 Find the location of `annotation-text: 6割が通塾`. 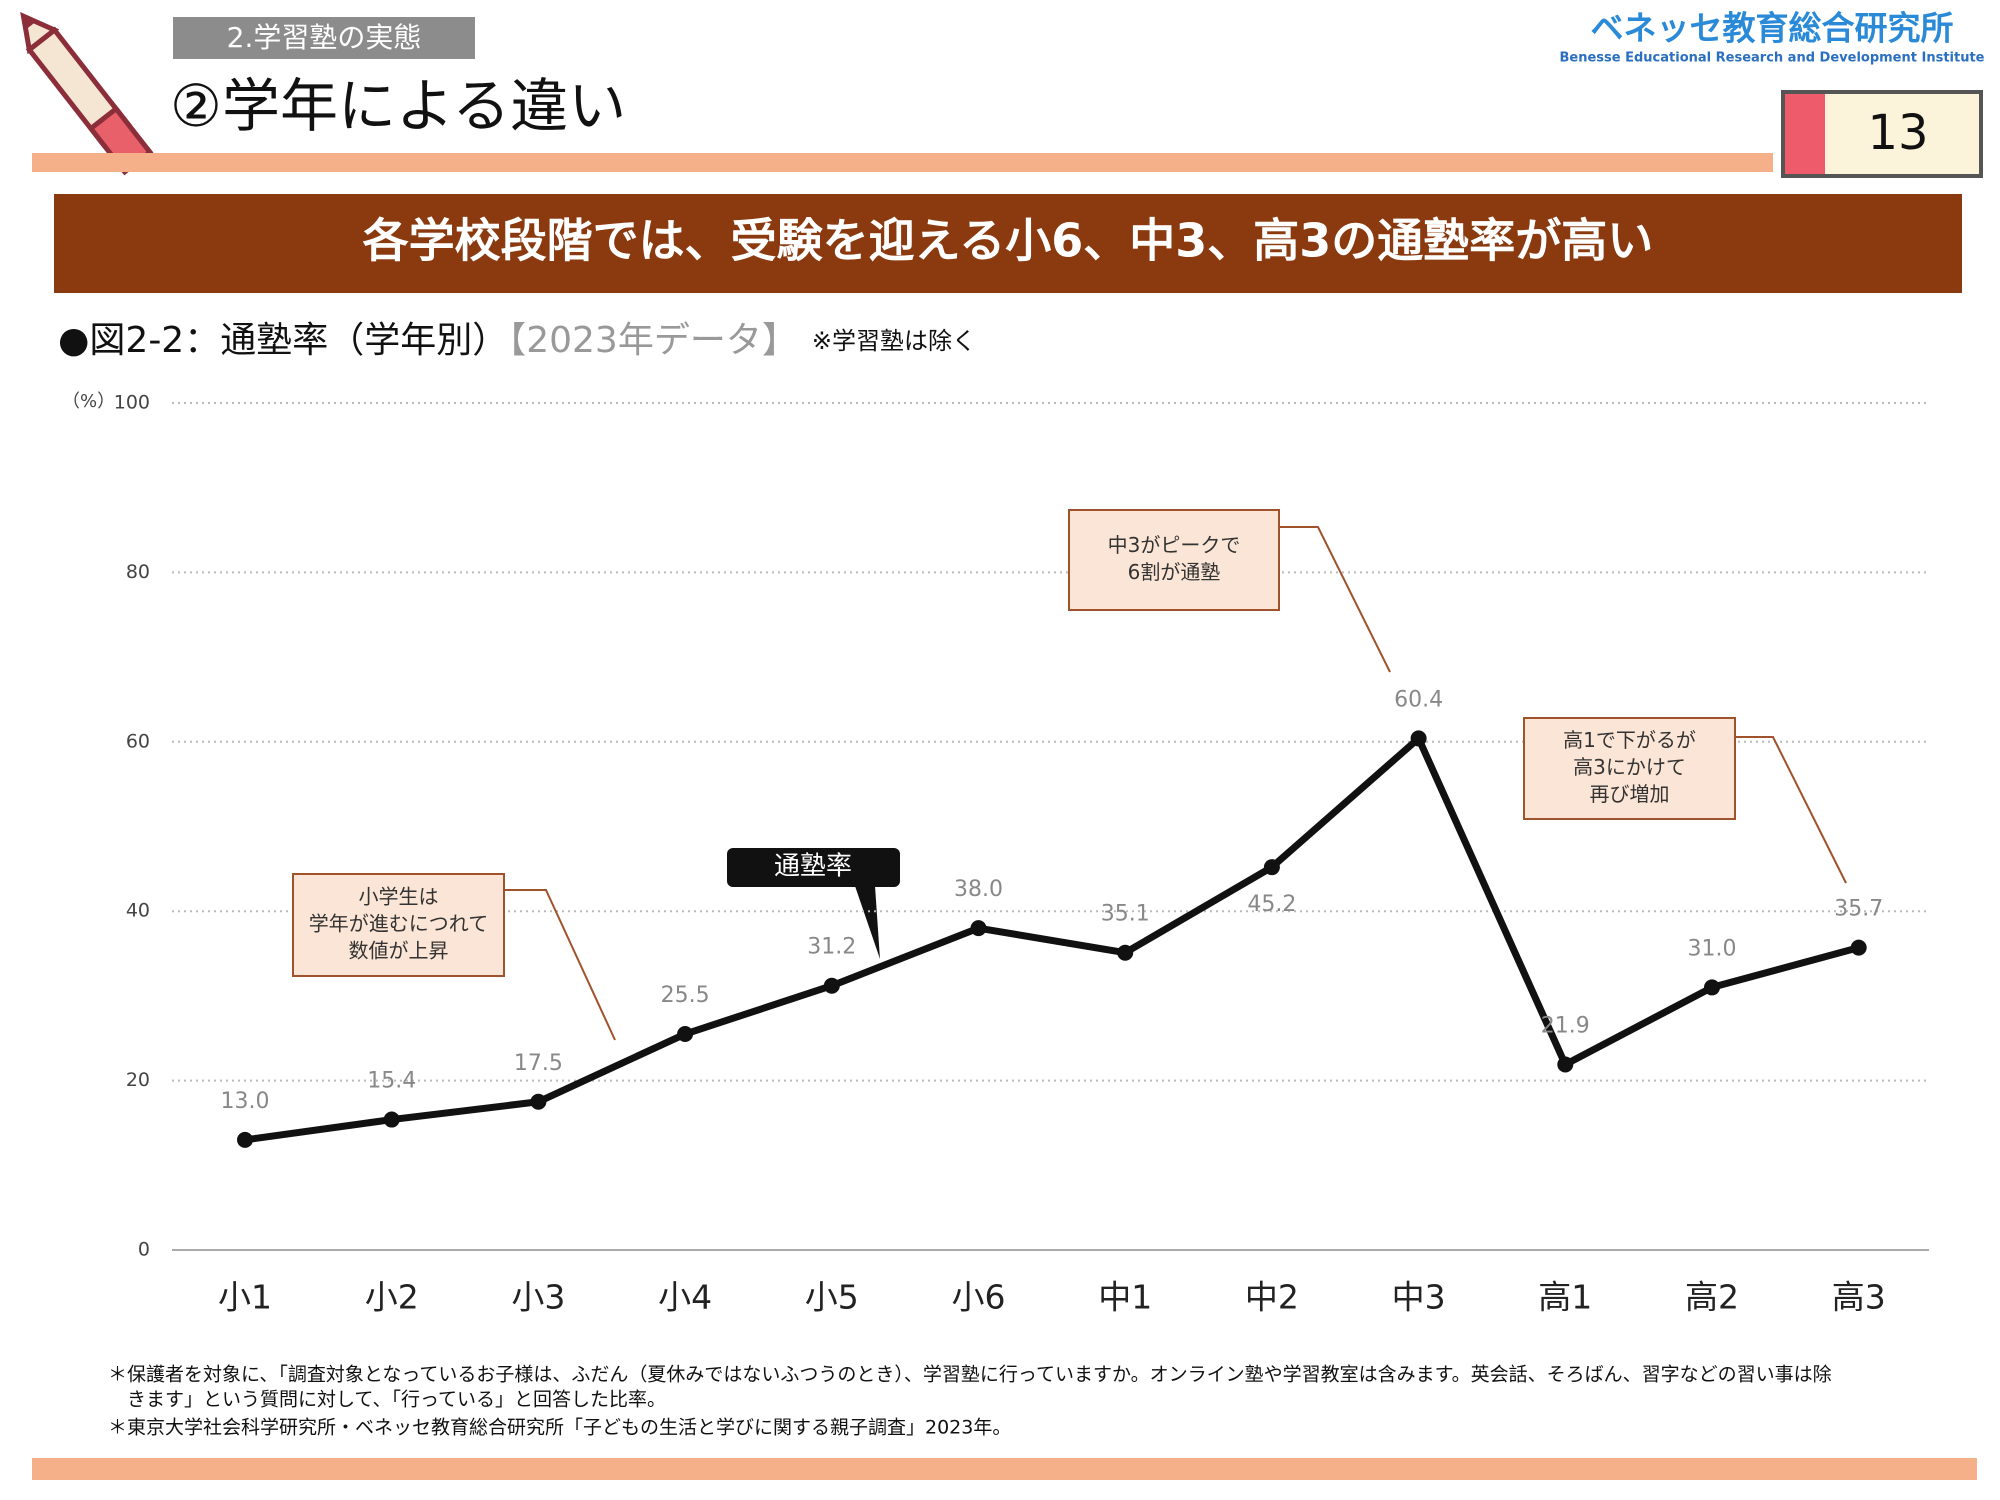

annotation-text: 6割が通塾 is located at coordinates (1174, 572).